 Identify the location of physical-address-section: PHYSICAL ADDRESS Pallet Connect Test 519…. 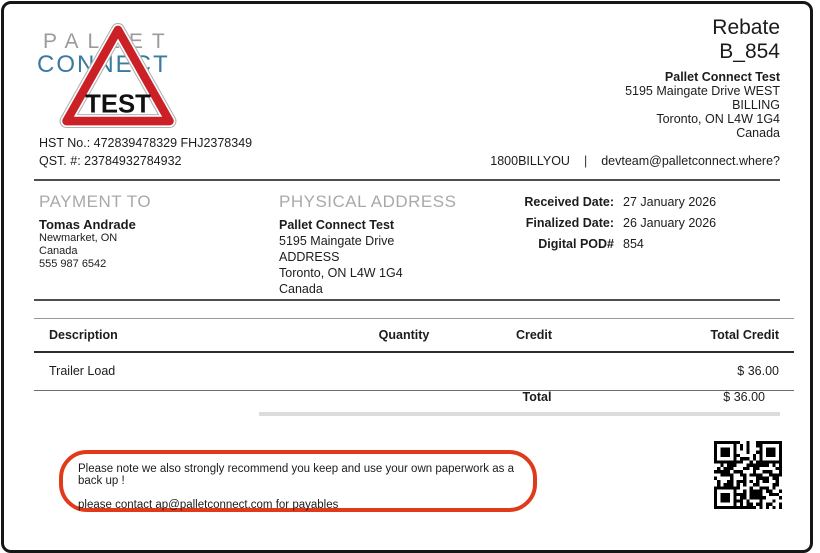
(389, 244).